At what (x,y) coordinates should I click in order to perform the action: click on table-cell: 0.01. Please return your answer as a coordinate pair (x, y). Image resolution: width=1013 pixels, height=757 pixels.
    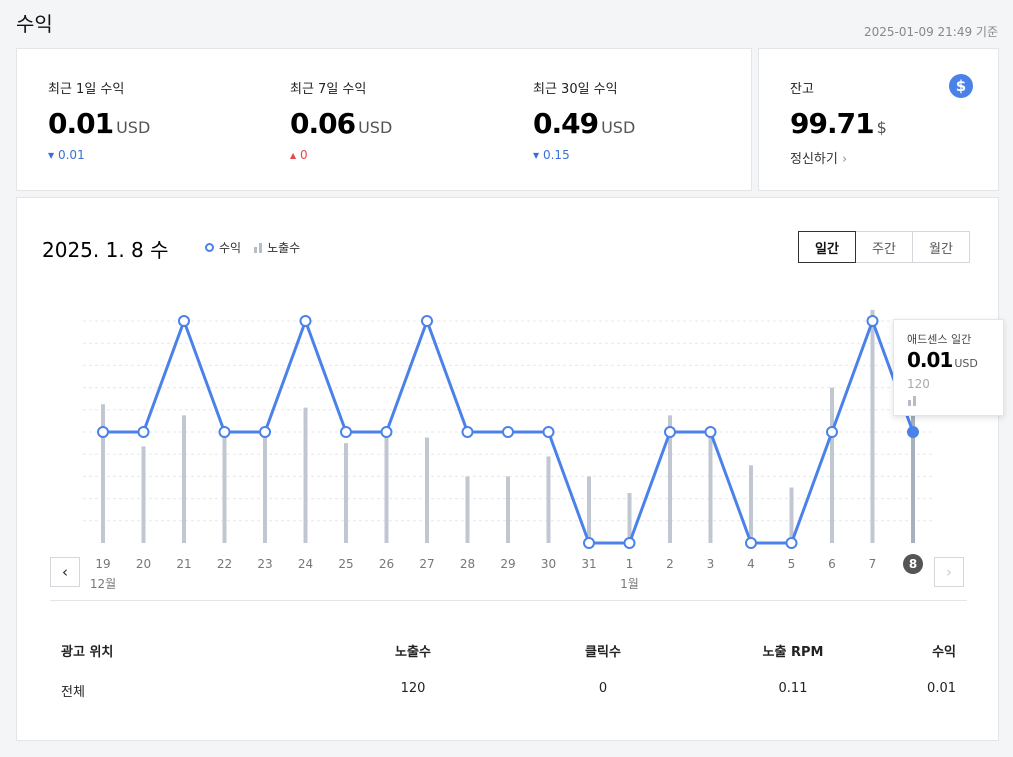
    Looking at the image, I should click on (941, 688).